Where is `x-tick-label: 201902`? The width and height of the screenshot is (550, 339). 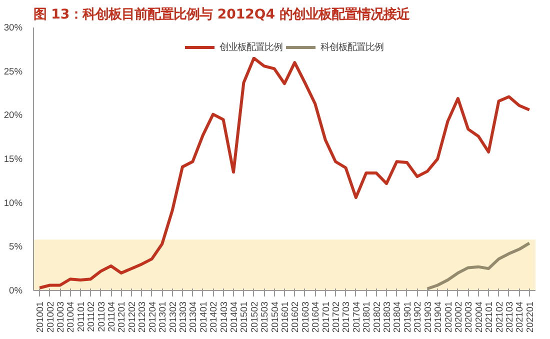
x-tick-label: 201902 is located at coordinates (417, 317).